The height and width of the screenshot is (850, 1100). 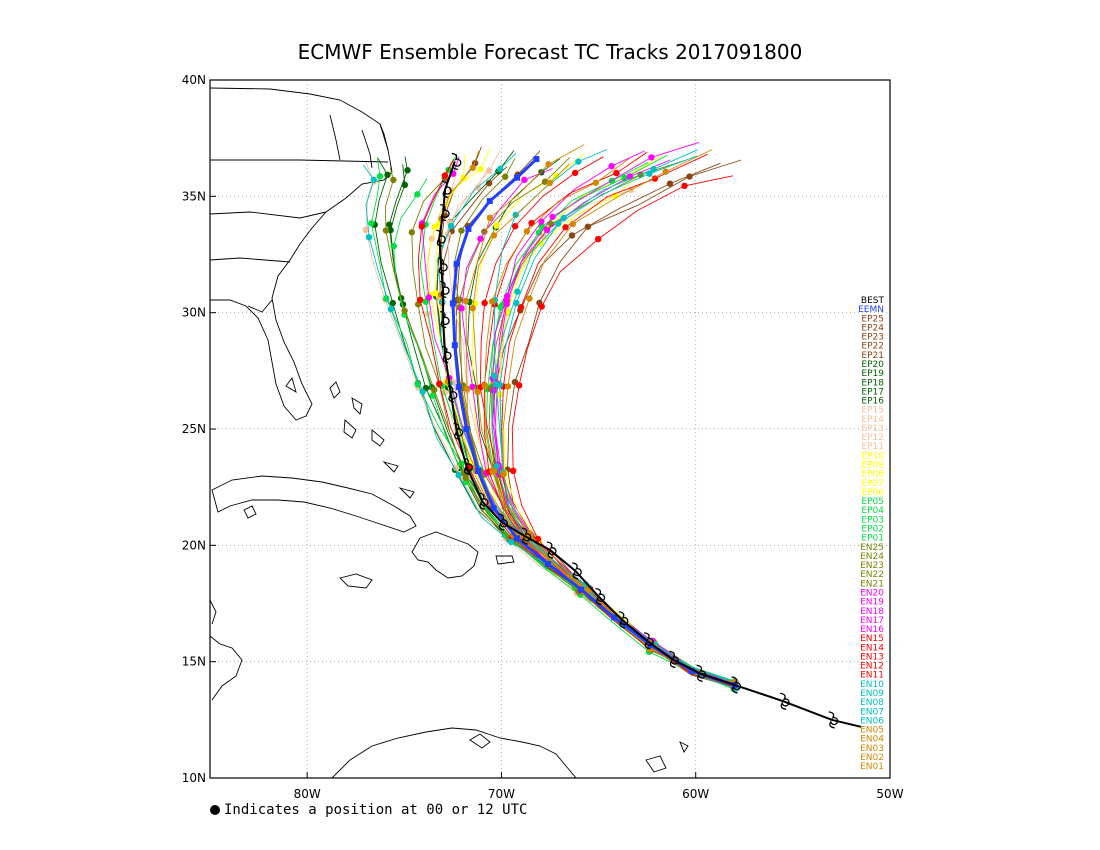 I want to click on legend-entry: EN18, so click(x=872, y=612).